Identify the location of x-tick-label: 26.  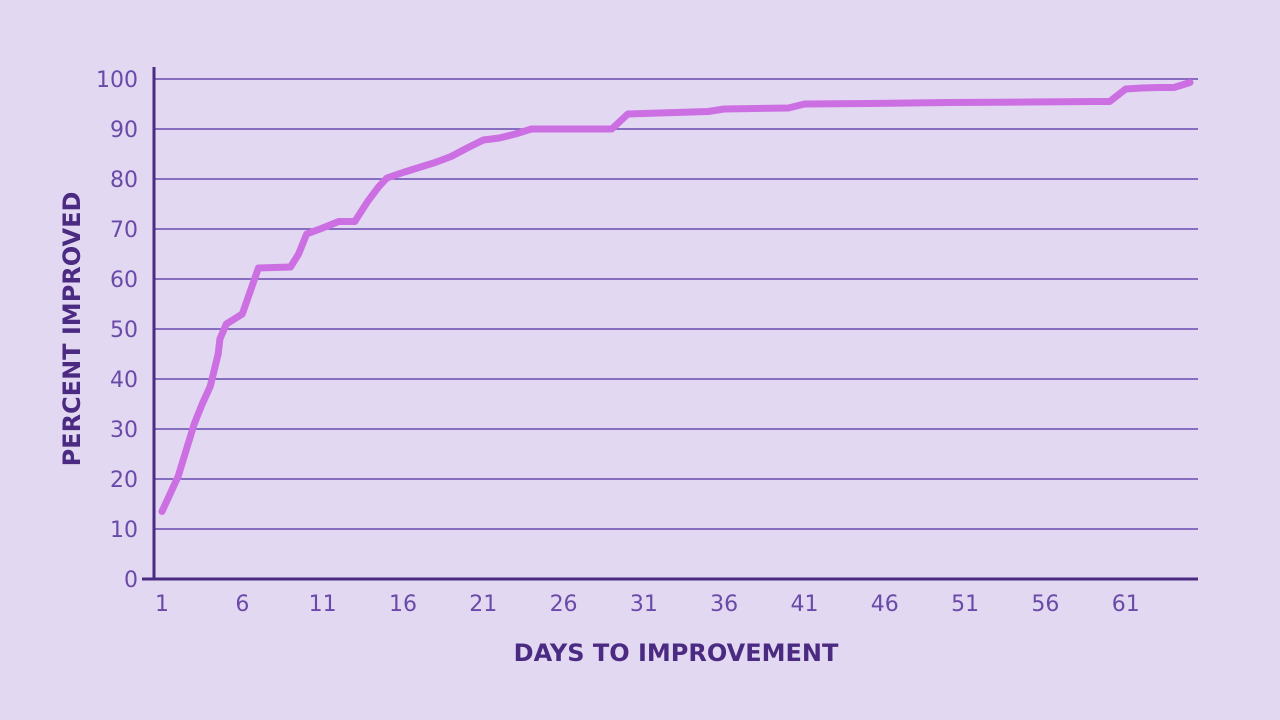
(564, 604).